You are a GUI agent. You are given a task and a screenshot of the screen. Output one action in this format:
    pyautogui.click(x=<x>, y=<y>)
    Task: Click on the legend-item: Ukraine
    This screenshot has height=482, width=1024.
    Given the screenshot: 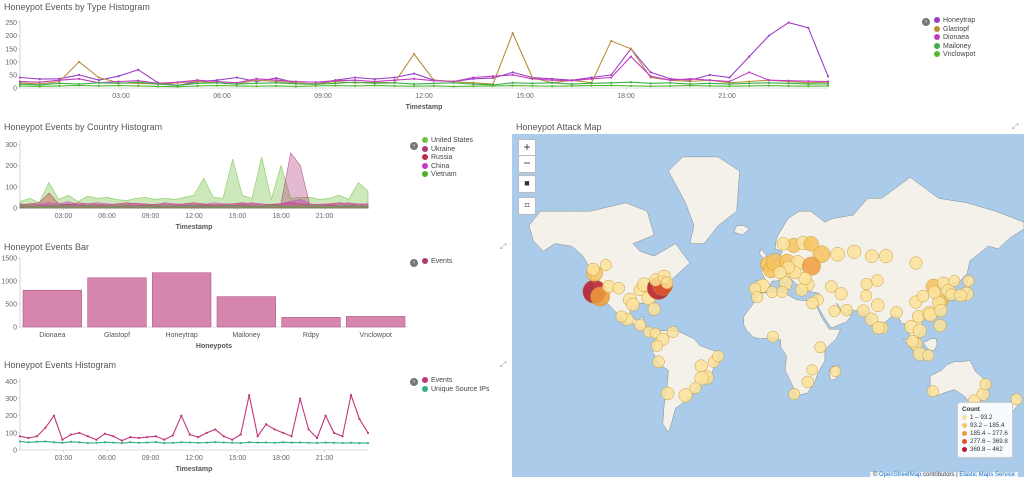 What is the action you would take?
    pyautogui.click(x=447, y=150)
    